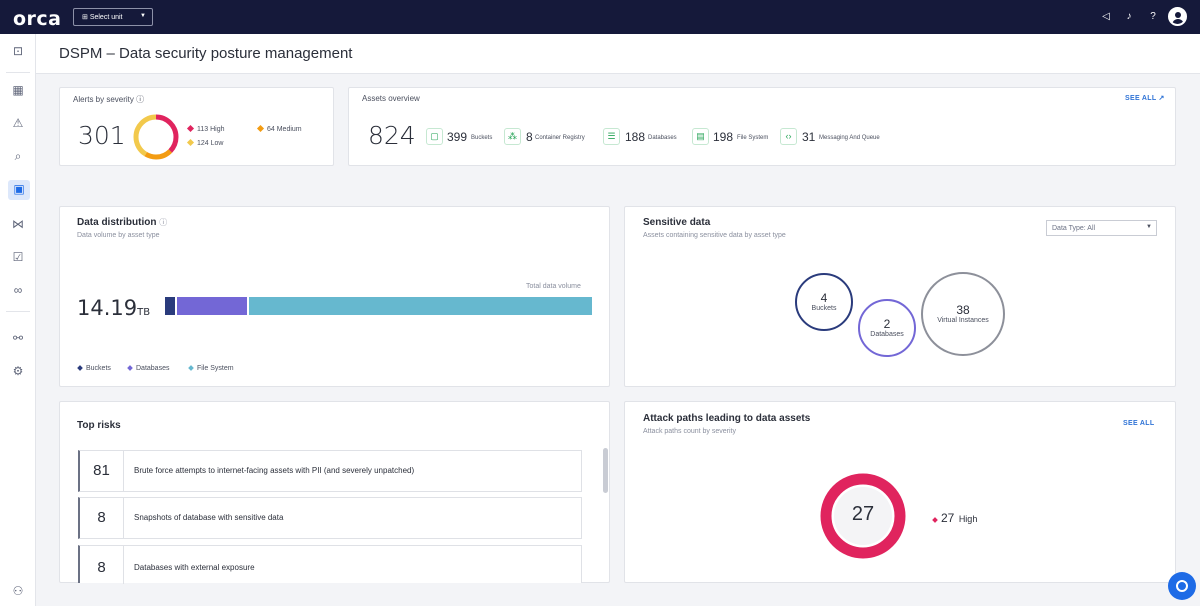 The image size is (1200, 606). Describe the element at coordinates (1145, 98) in the screenshot. I see `assets-see-all-link: SEE ALL ↗` at that location.